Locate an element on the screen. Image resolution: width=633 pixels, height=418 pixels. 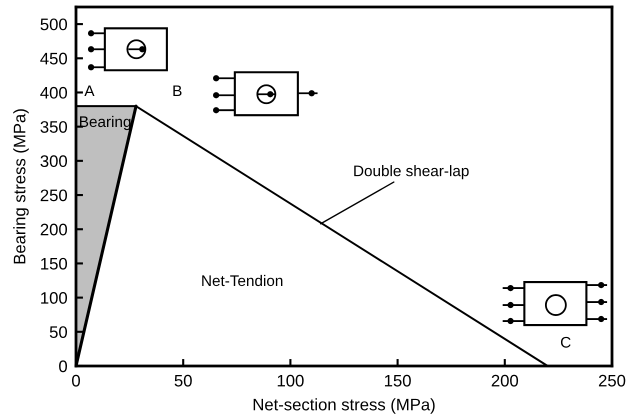
y-tick-label: 450 is located at coordinates (54, 58).